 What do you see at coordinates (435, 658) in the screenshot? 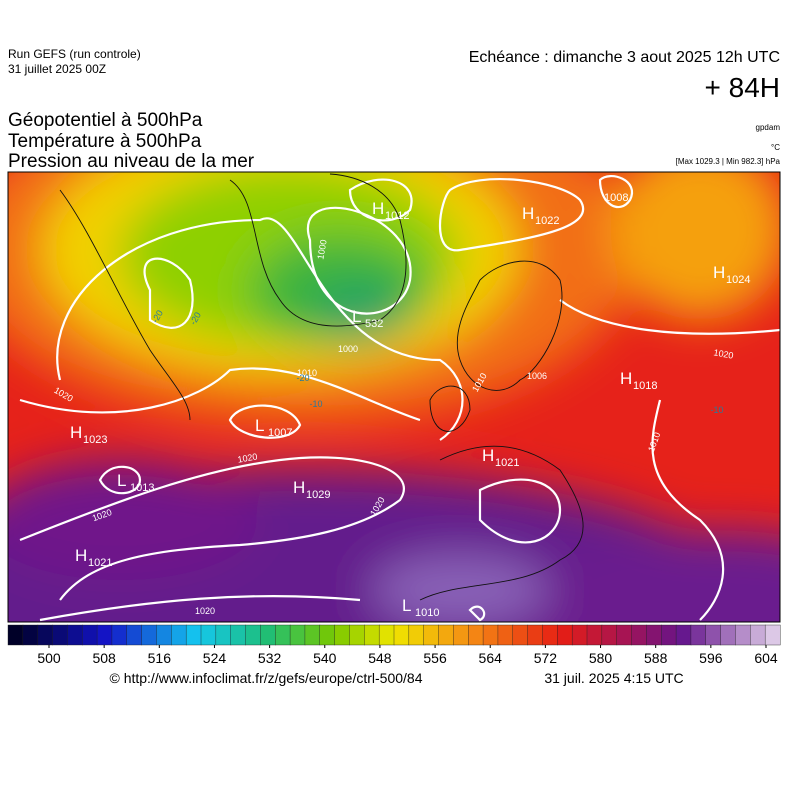
I see `colorbar-tick-label: 556` at bounding box center [435, 658].